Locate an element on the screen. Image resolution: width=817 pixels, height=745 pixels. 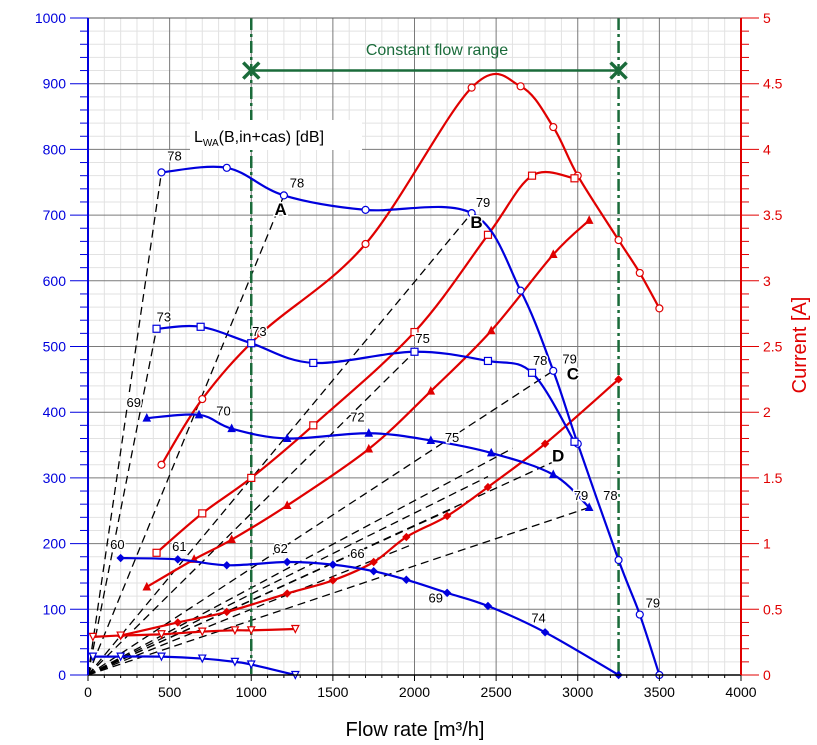
lwa-value-label: 73 is located at coordinates (259, 331).